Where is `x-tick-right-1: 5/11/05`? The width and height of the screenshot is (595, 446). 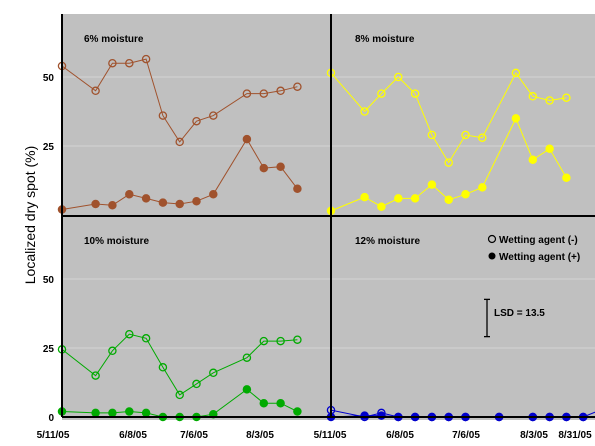
x-tick-right-1: 5/11/05 is located at coordinates (330, 435).